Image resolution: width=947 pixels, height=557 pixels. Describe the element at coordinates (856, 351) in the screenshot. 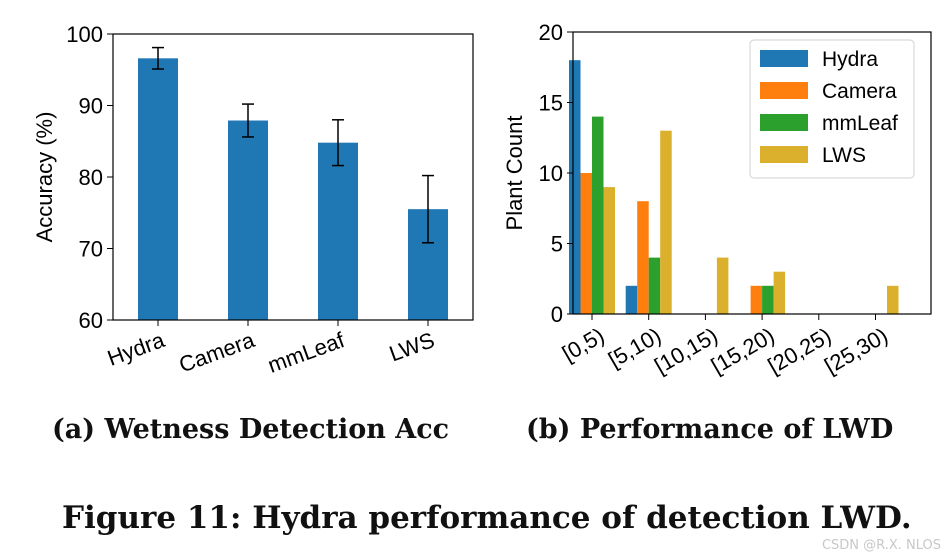

I see `x-tick-label: [25,30)` at that location.